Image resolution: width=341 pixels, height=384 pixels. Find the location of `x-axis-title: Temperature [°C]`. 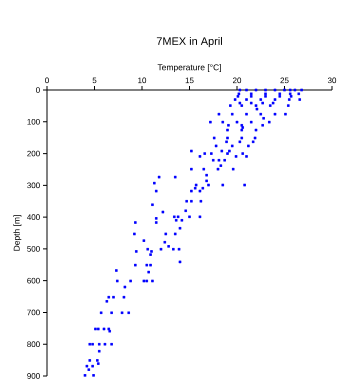

x-axis-title: Temperature [°C] is located at coordinates (189, 68).